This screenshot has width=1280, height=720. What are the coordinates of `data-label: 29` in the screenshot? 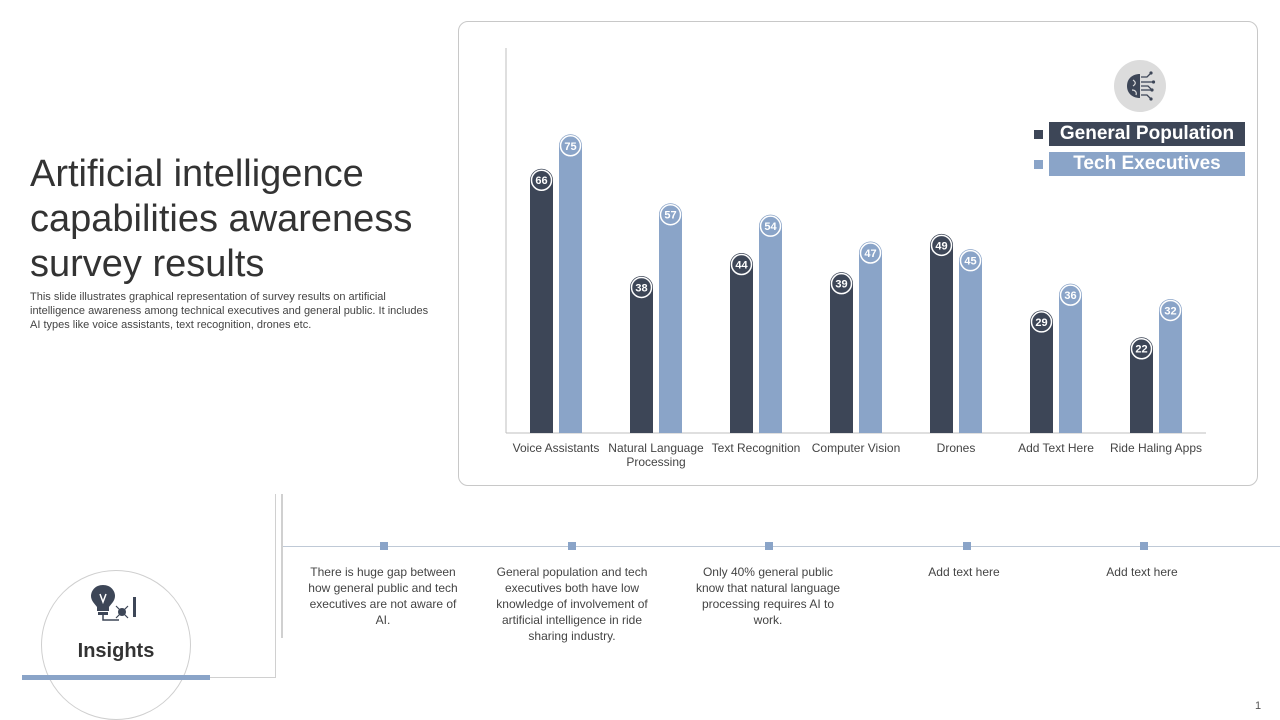 It's located at (1041, 323).